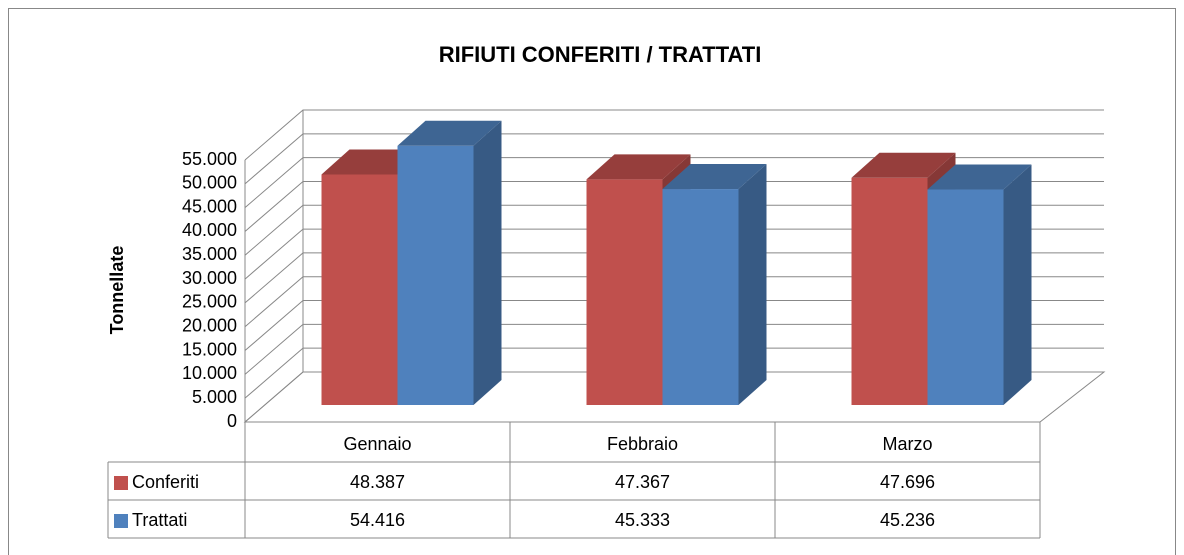  Describe the element at coordinates (907, 520) in the screenshot. I see `table-value: 45.236` at that location.